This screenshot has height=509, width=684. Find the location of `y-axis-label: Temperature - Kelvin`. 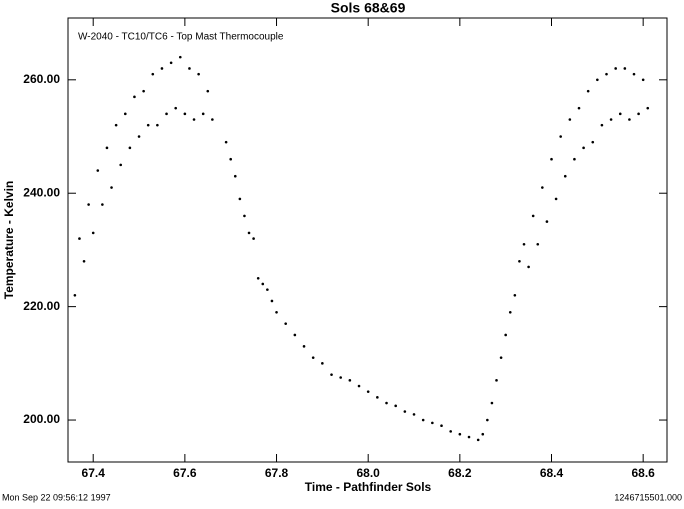

y-axis-label: Temperature - Kelvin is located at coordinates (9, 240).